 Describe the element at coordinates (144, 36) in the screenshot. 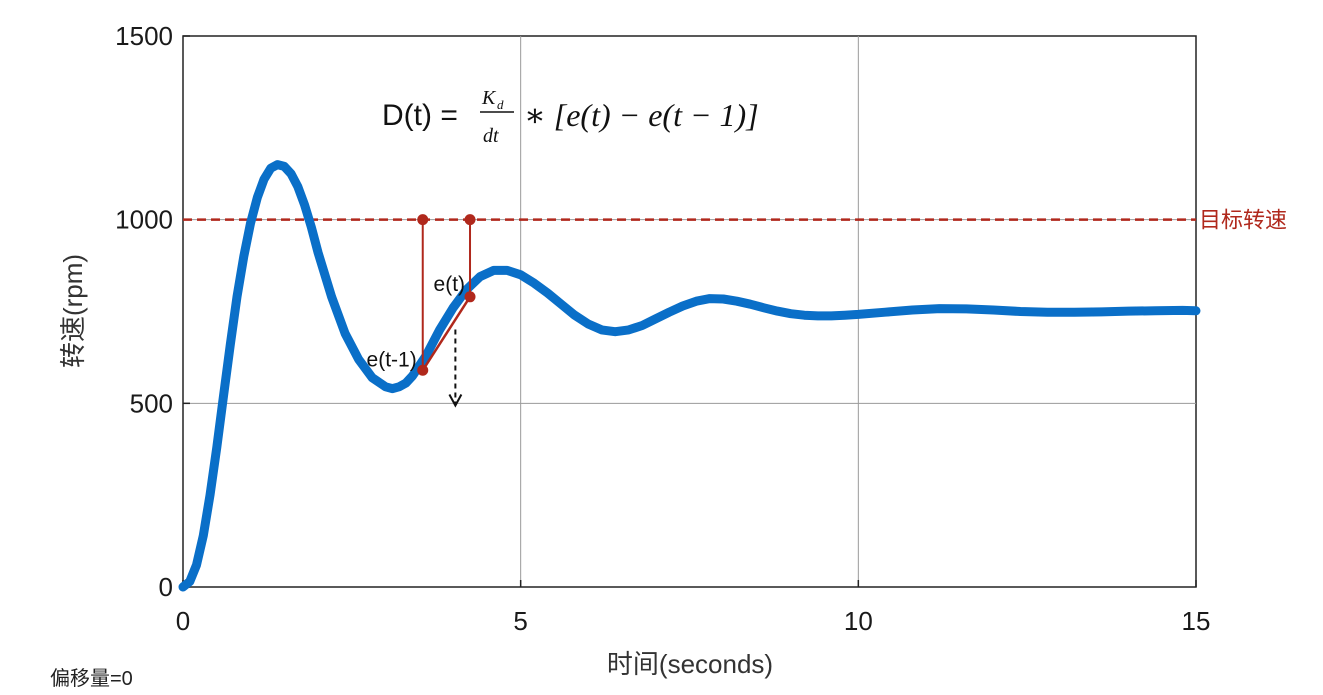

I see `y-tick-label-3: 1500` at that location.